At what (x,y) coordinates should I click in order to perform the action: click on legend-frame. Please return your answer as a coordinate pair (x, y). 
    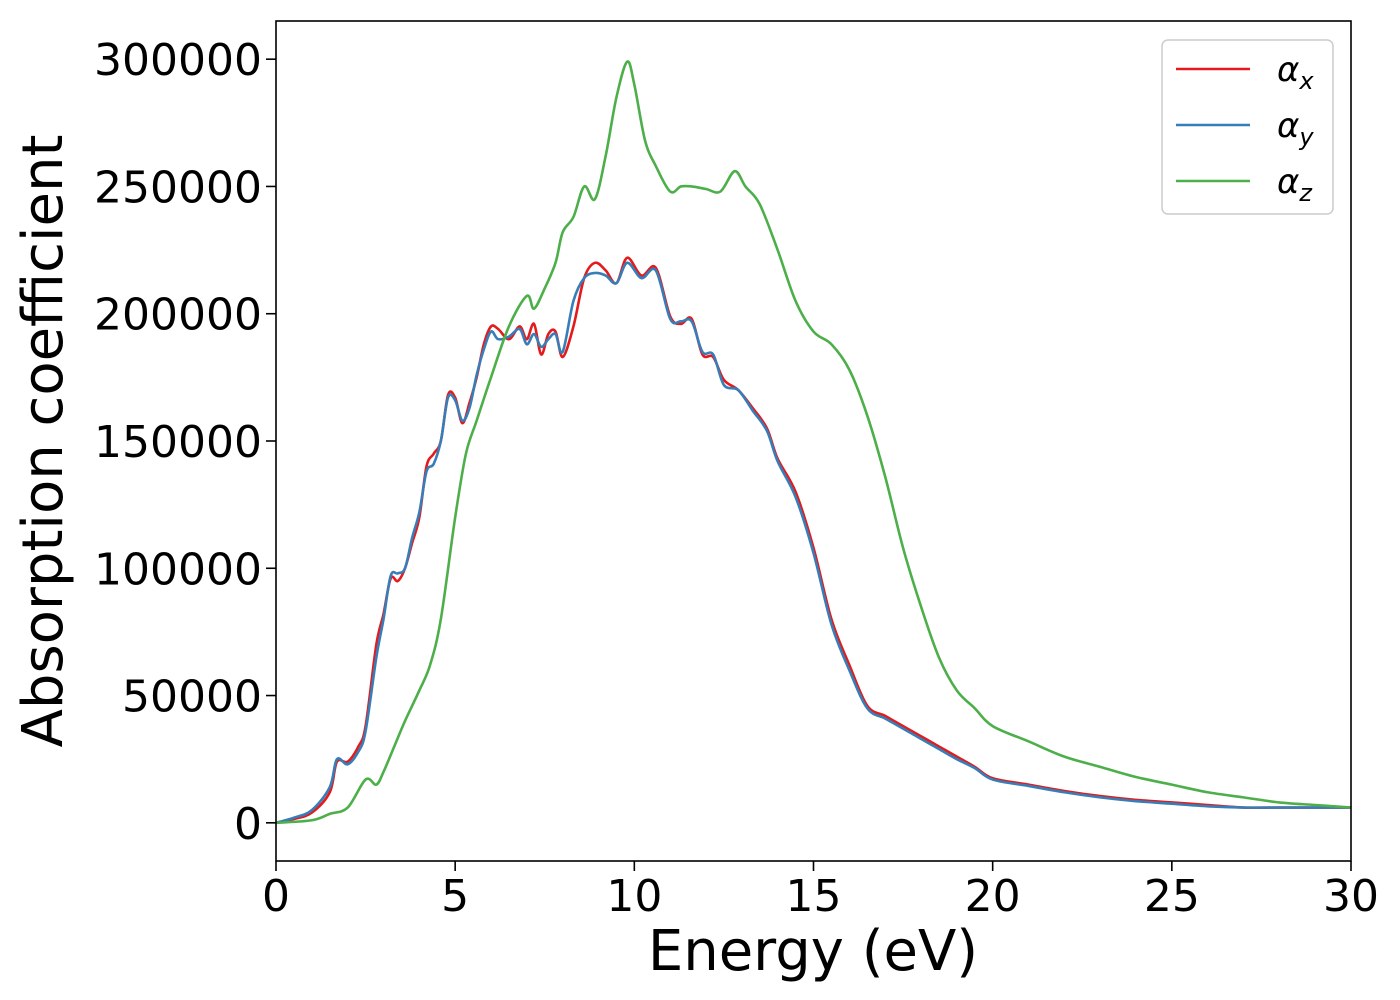
    Looking at the image, I should click on (1247, 127).